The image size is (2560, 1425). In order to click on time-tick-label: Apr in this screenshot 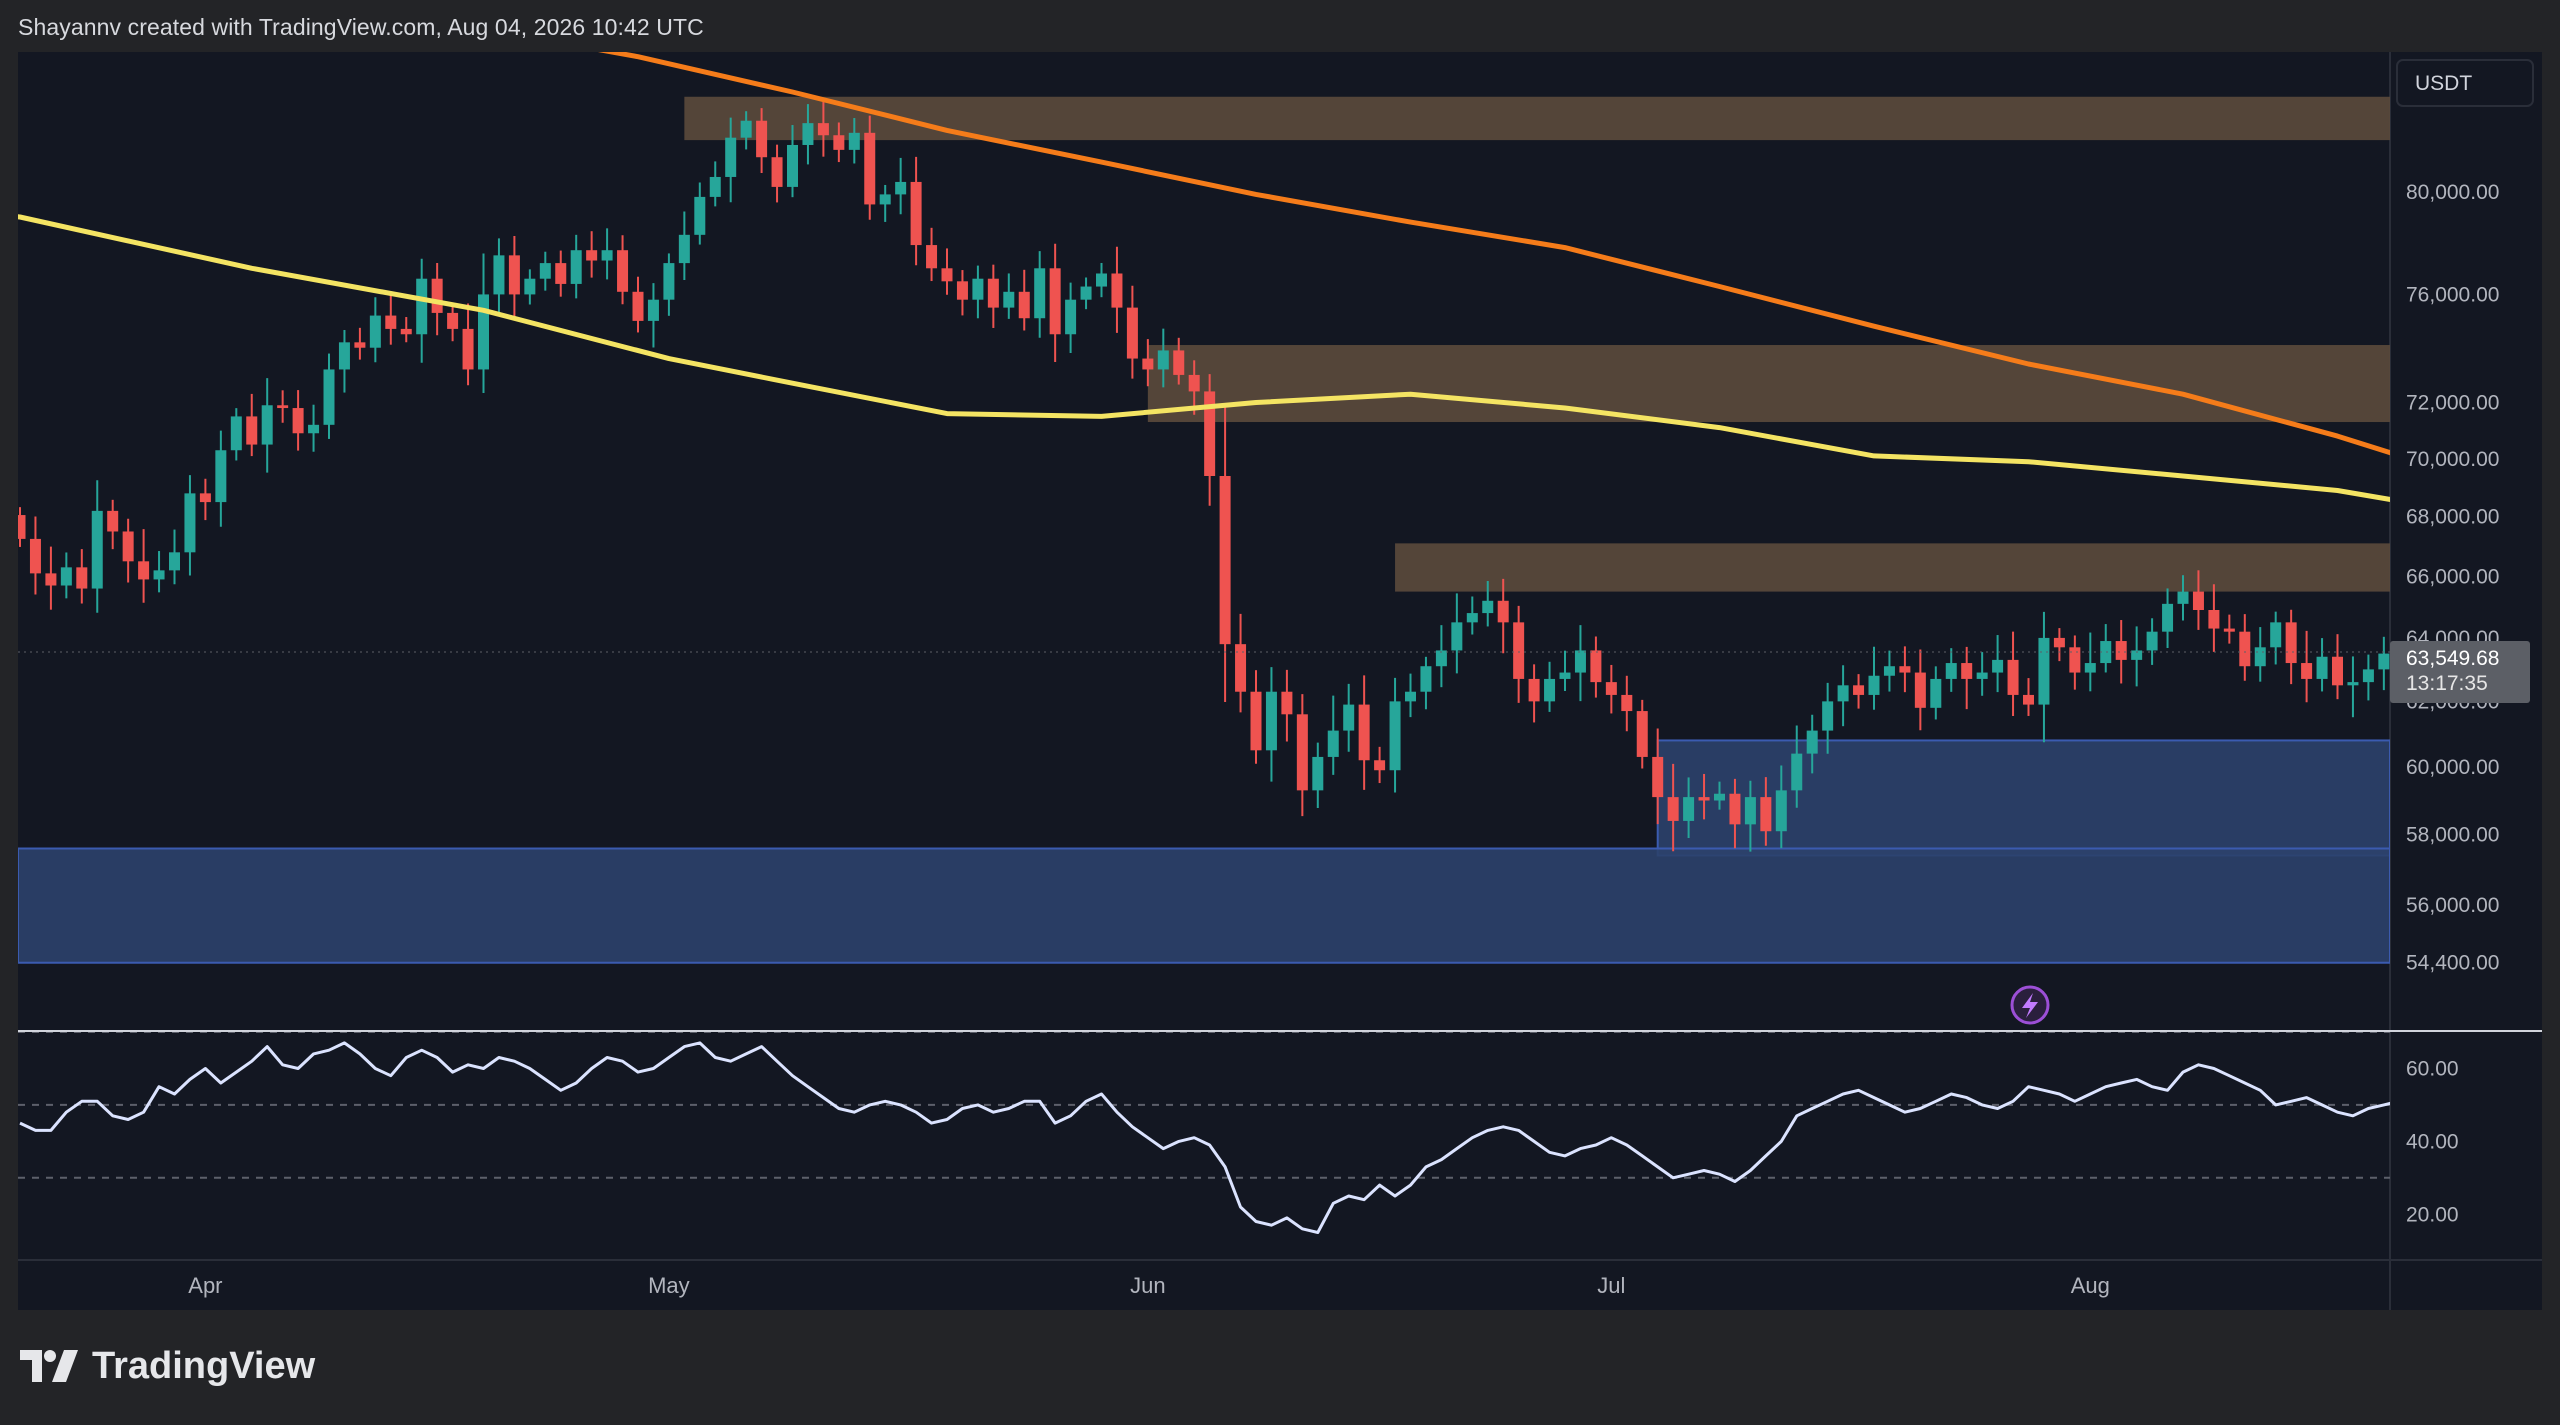, I will do `click(205, 1285)`.